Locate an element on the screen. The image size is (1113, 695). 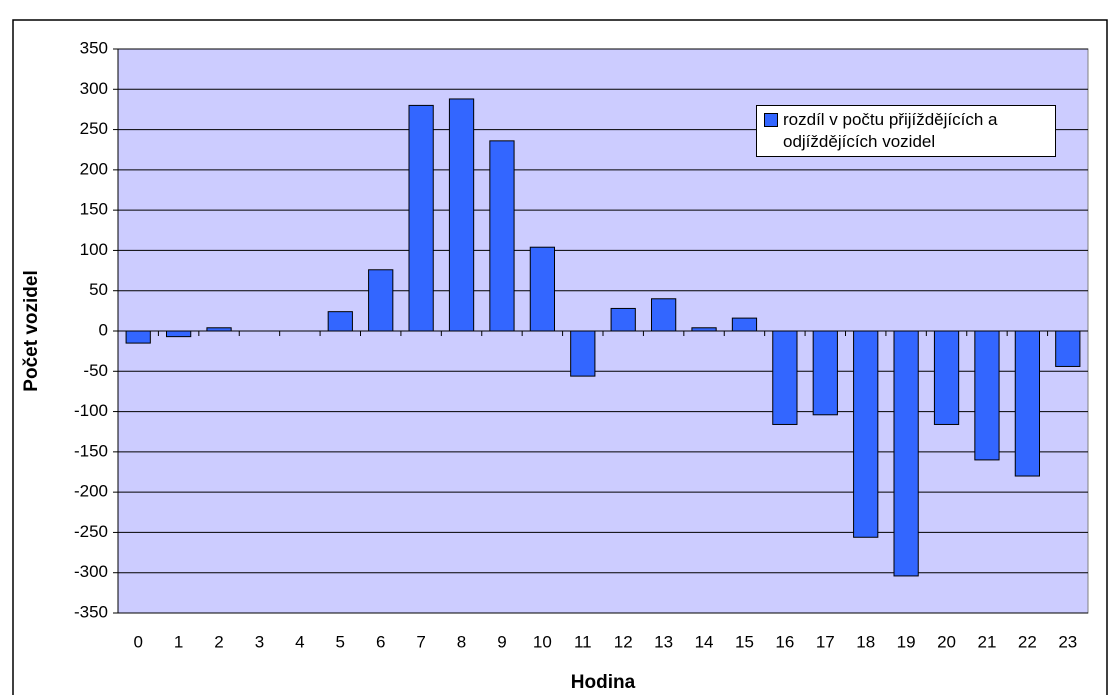
y-tick-label: 100 is located at coordinates (94, 249).